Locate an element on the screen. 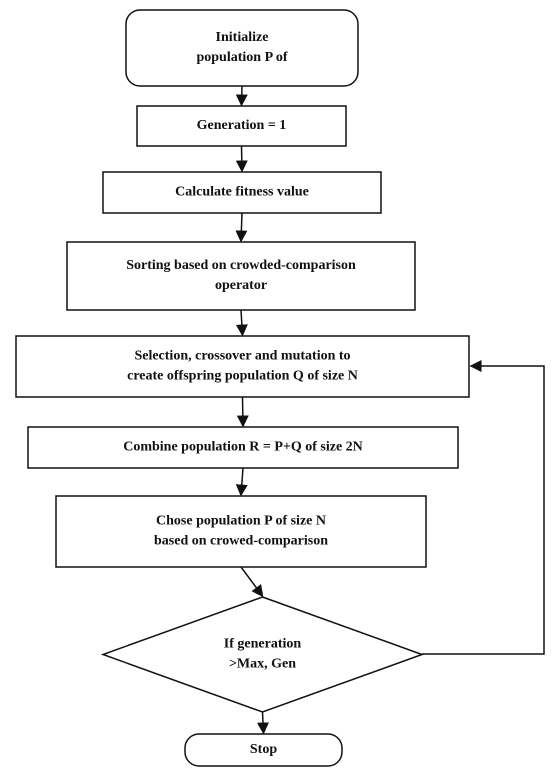 The height and width of the screenshot is (772, 554). node-label: Stop is located at coordinates (263, 749).